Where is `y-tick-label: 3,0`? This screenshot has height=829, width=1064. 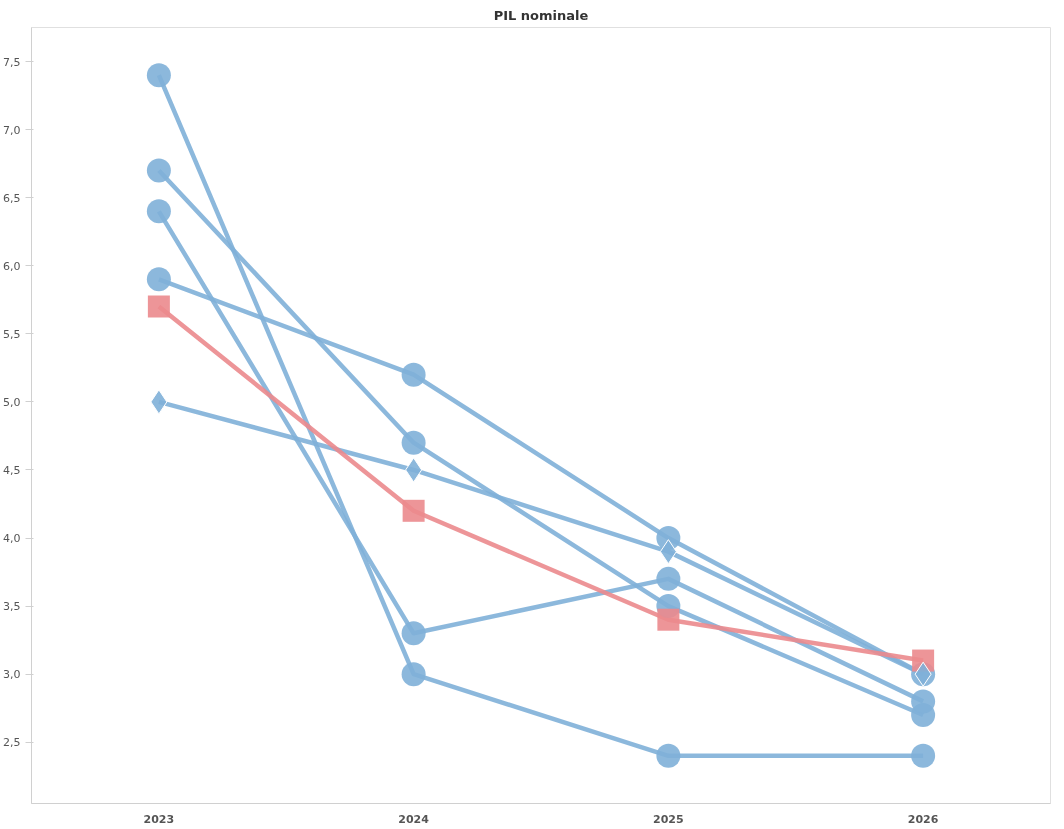
y-tick-label: 3,0 is located at coordinates (12, 675).